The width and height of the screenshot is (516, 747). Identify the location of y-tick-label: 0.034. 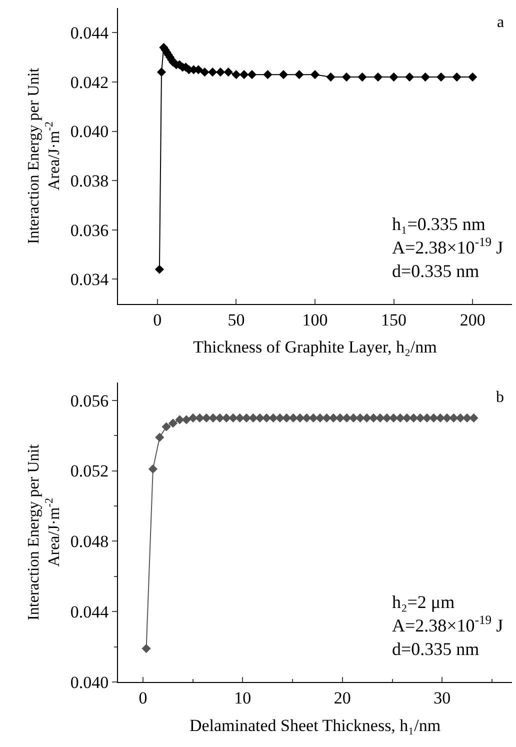
(90, 280).